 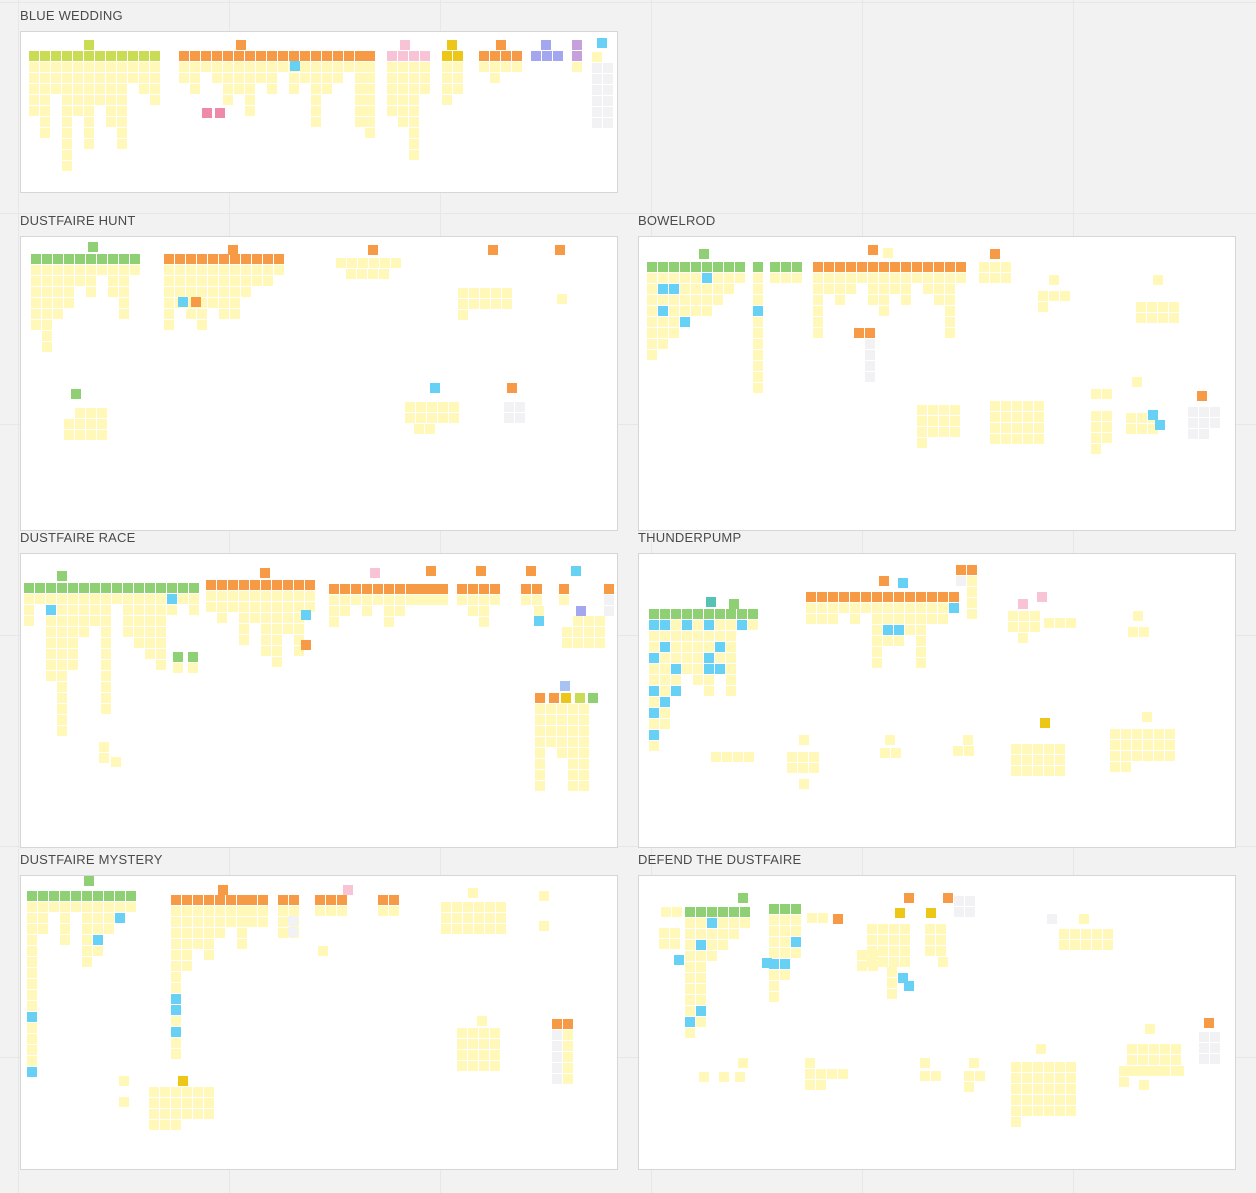 What do you see at coordinates (937, 383) in the screenshot?
I see `frame-bowelrod` at bounding box center [937, 383].